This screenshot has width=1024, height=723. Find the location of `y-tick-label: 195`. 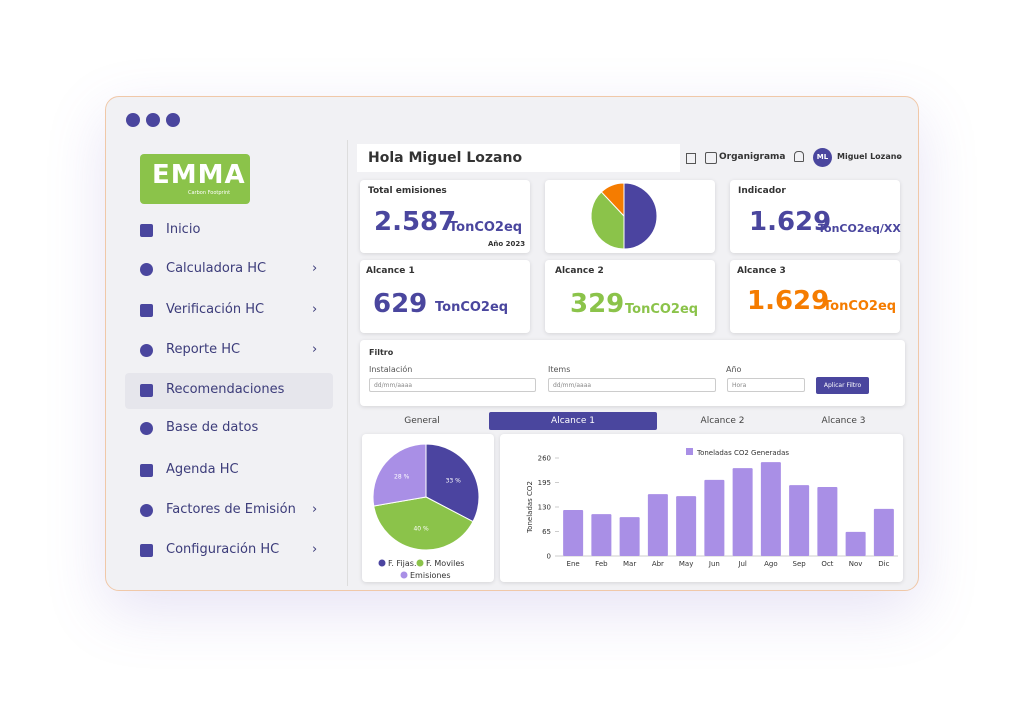

y-tick-label: 195 is located at coordinates (544, 483).